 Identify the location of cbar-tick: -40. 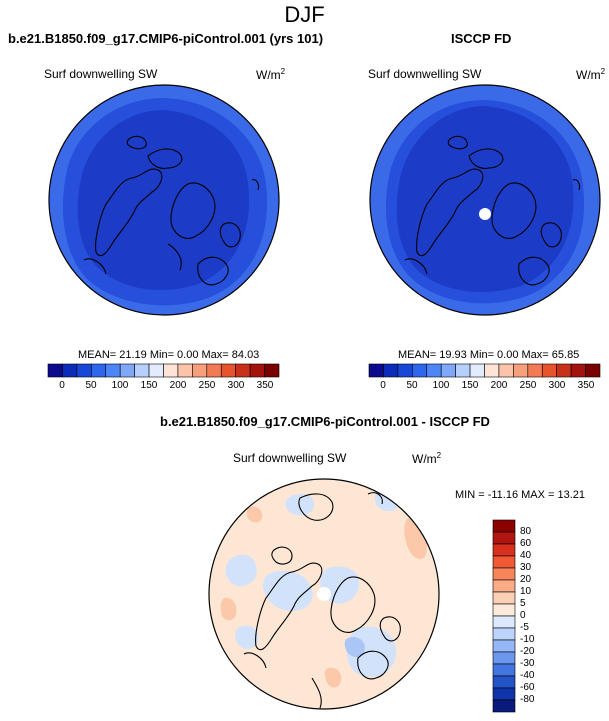
(527, 675).